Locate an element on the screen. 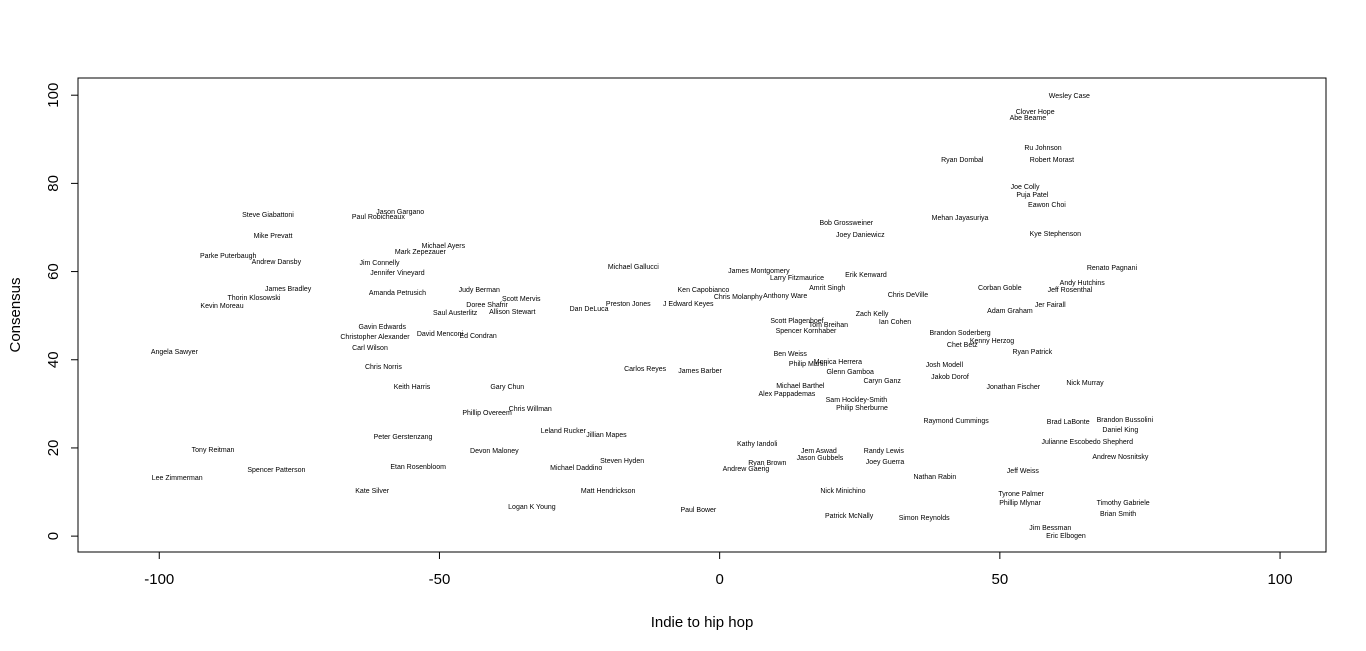  point-label: Andrew Gaerig is located at coordinates (746, 469).